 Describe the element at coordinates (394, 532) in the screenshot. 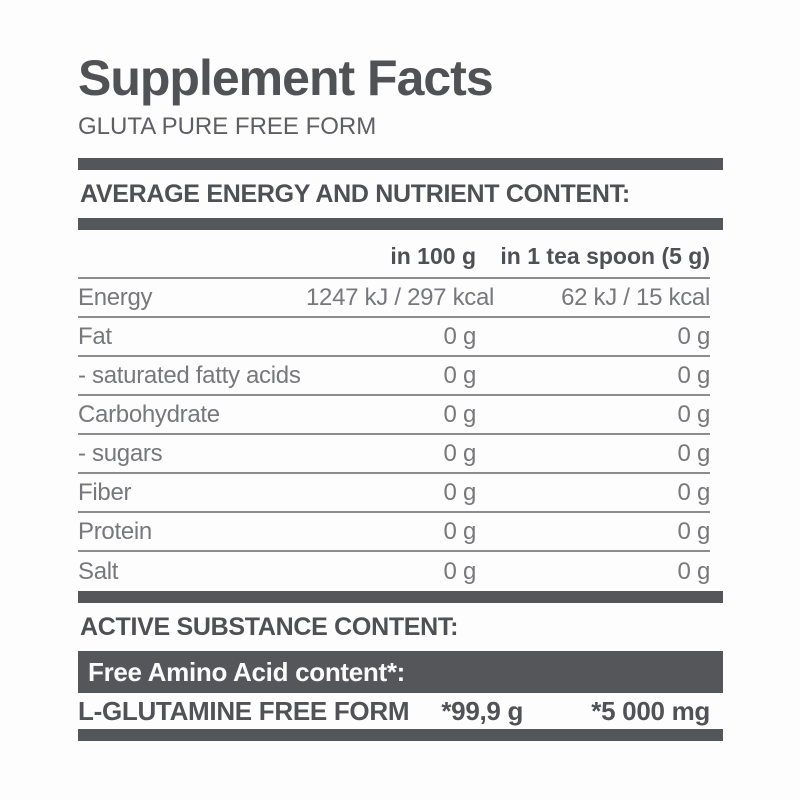

I see `table-row-protein: Protein 0 g 0 g` at that location.